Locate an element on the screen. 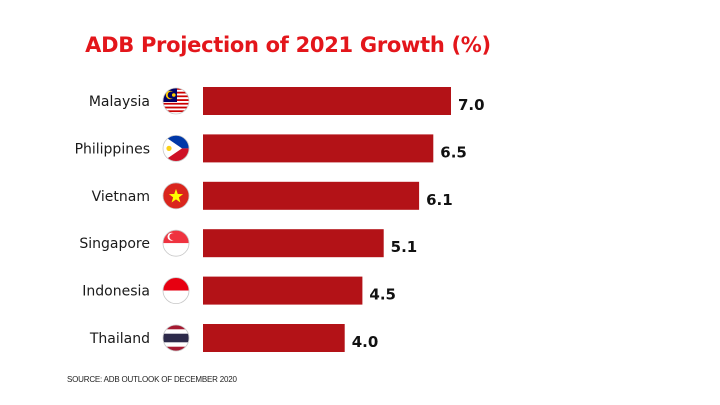  bar-indonesia is located at coordinates (283, 290).